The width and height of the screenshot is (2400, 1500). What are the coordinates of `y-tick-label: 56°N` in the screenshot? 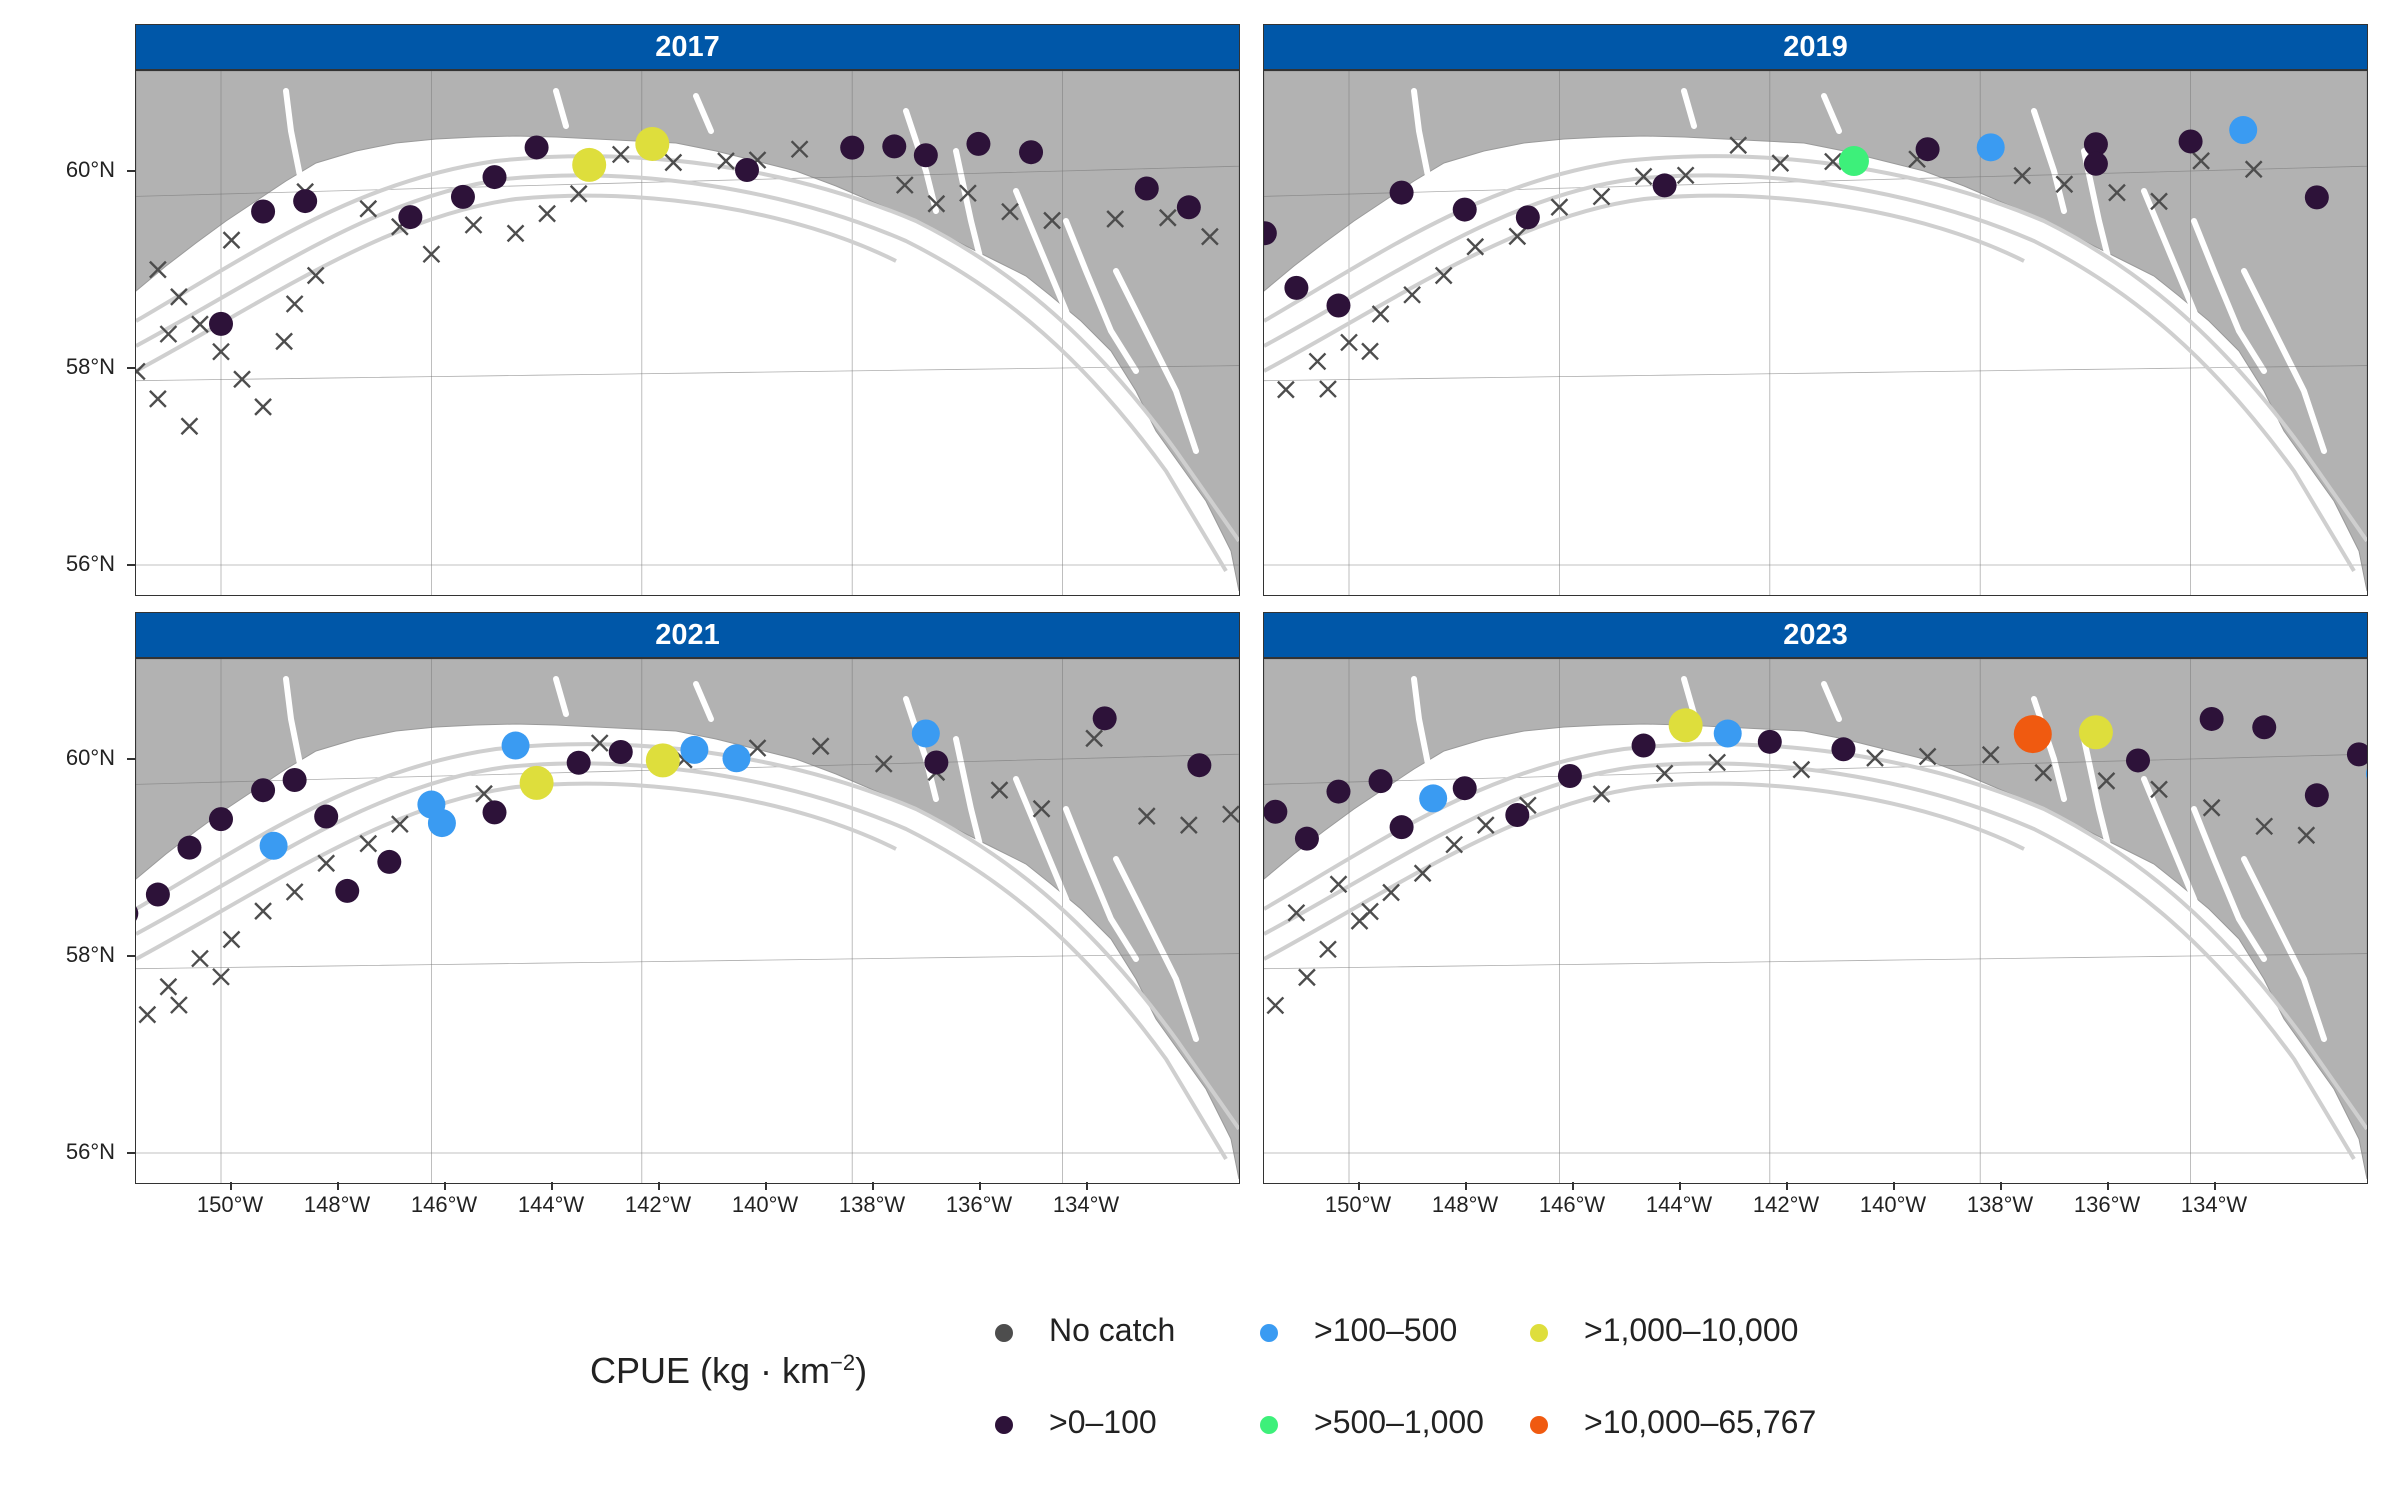 It's located at (90, 1151).